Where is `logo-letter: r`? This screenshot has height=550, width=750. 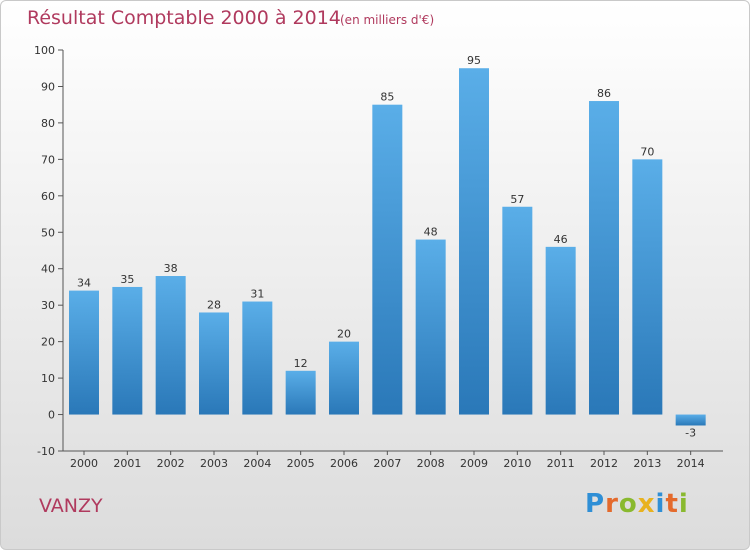 logo-letter: r is located at coordinates (612, 504).